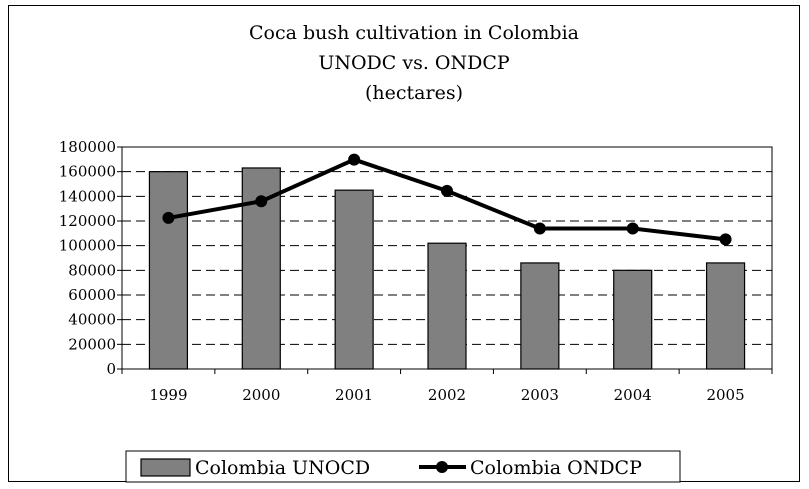 The image size is (809, 489). I want to click on x-tick-label-2004: 2004, so click(633, 395).